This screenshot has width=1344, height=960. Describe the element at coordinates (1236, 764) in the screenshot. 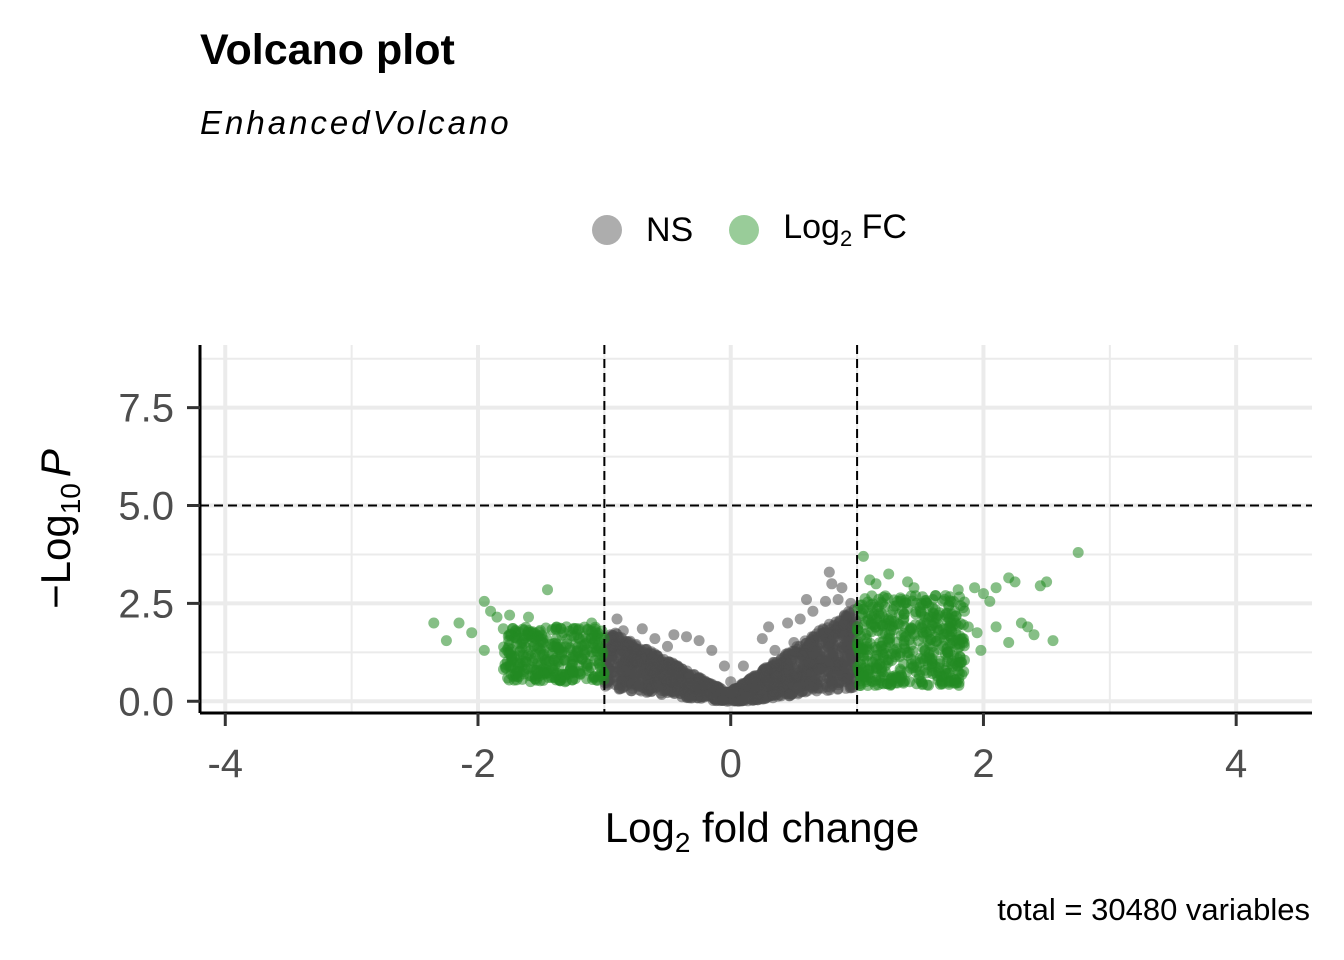

I see `x-tick-label: 4` at that location.